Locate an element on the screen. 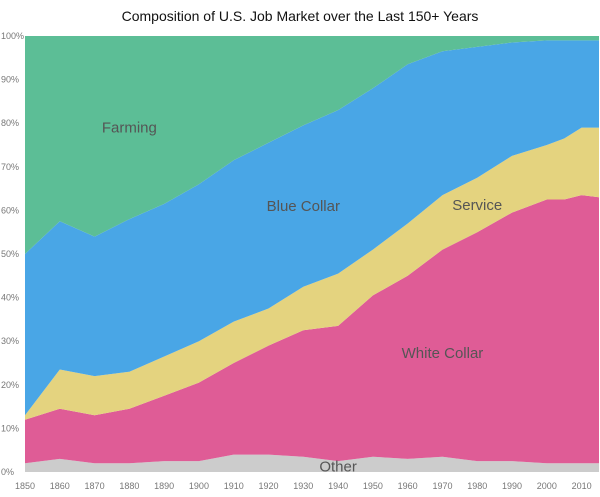  x-tick-label: 1950 is located at coordinates (373, 486).